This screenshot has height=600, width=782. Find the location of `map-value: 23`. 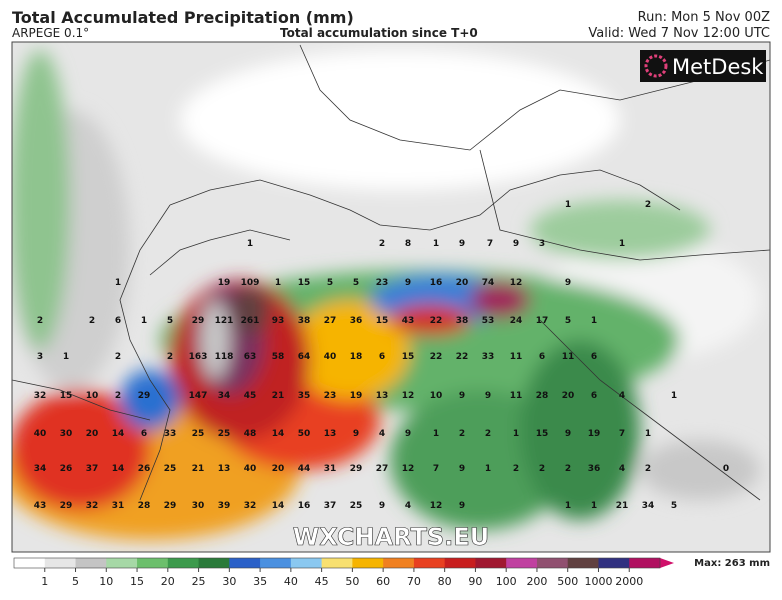

map-value: 23 is located at coordinates (382, 283).